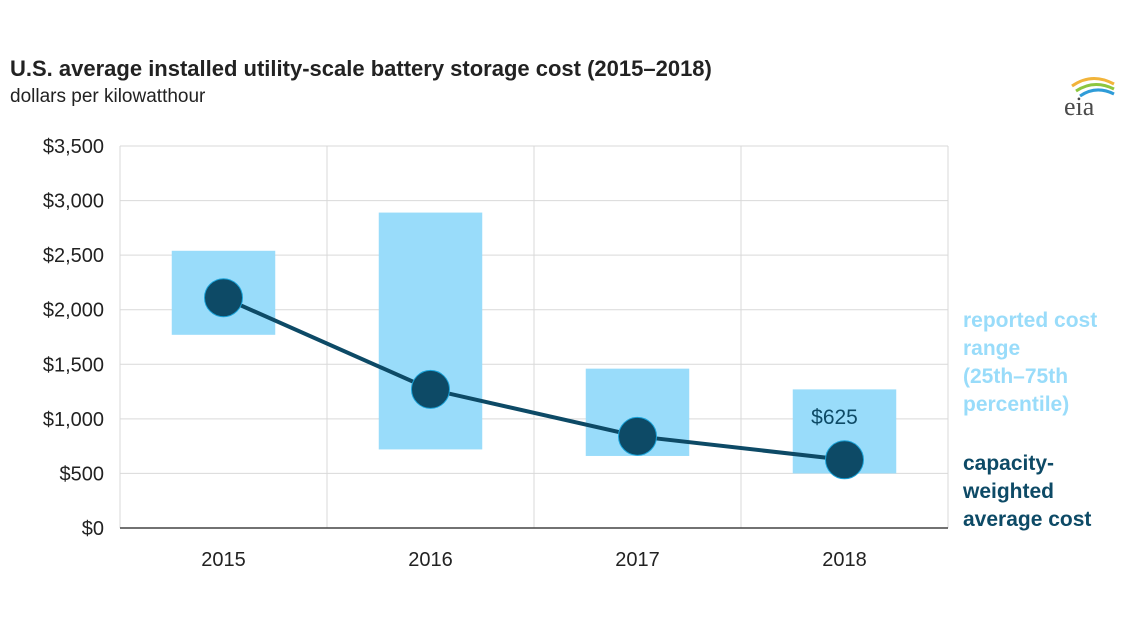 Image resolution: width=1140 pixels, height=624 pixels. What do you see at coordinates (73, 202) in the screenshot?
I see `y-tick-label: $3,000` at bounding box center [73, 202].